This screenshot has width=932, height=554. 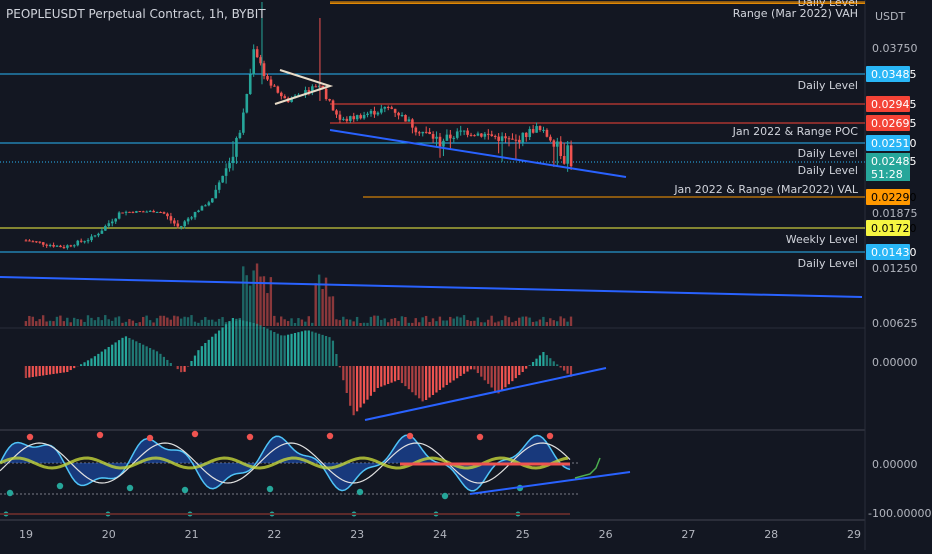 I want to click on time-tick: 20, so click(x=109, y=534).